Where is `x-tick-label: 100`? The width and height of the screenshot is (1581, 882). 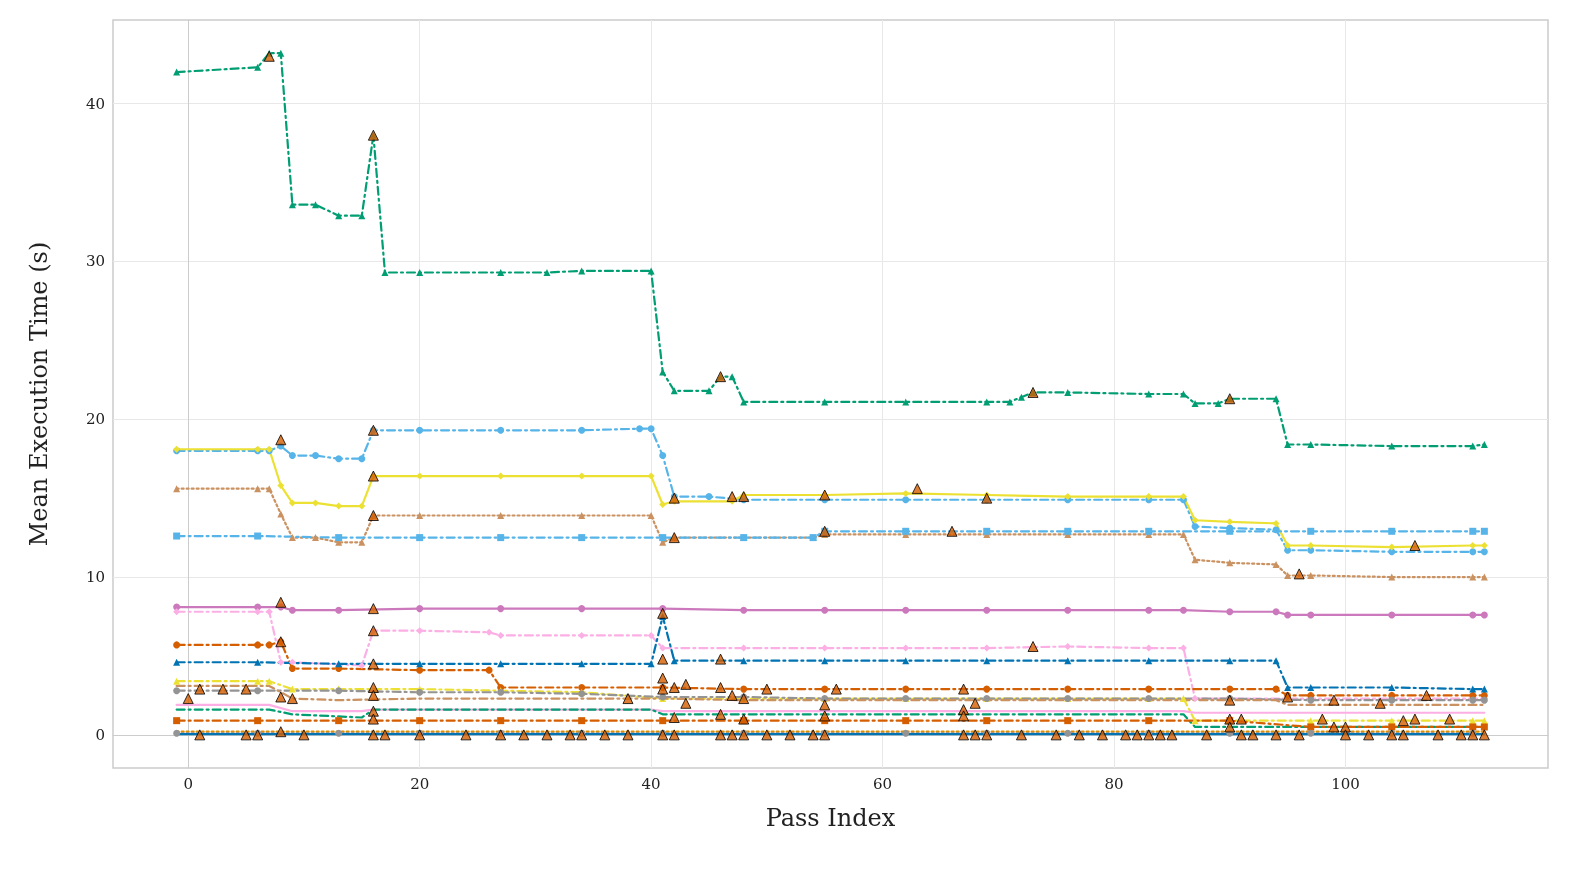
x-tick-label: 100 is located at coordinates (1345, 783).